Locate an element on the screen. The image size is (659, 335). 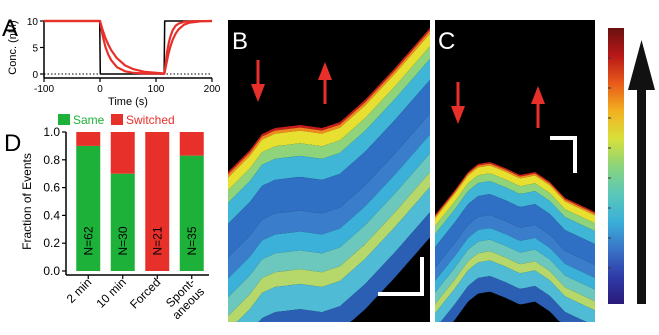
kymograph-c-up-arrow-icon-head is located at coordinates (538, 95).